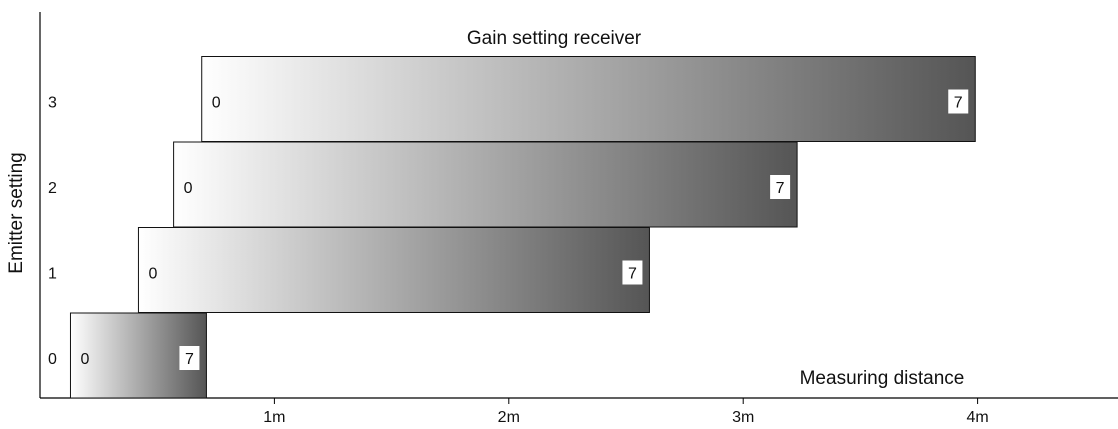 This screenshot has width=1118, height=429. Describe the element at coordinates (977, 417) in the screenshot. I see `x-tick-label: 4m` at that location.